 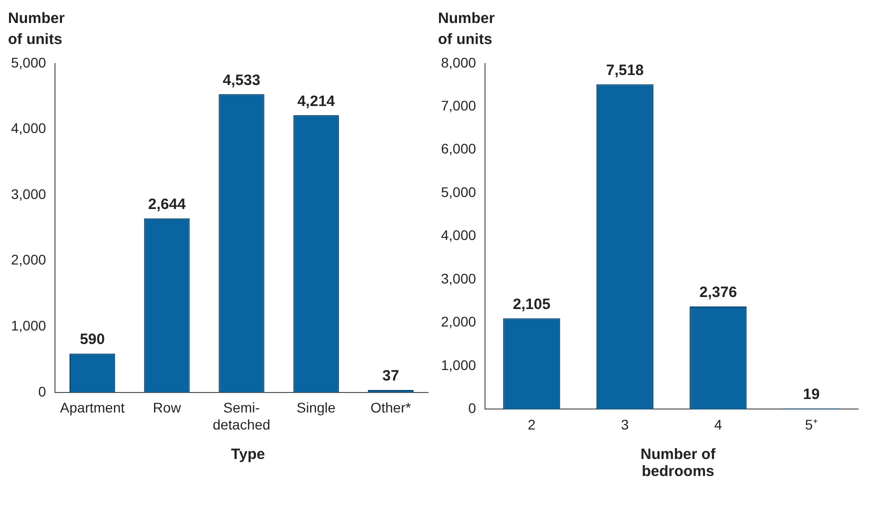 What do you see at coordinates (678, 463) in the screenshot?
I see `x-axis-title: Number of bedrooms` at bounding box center [678, 463].